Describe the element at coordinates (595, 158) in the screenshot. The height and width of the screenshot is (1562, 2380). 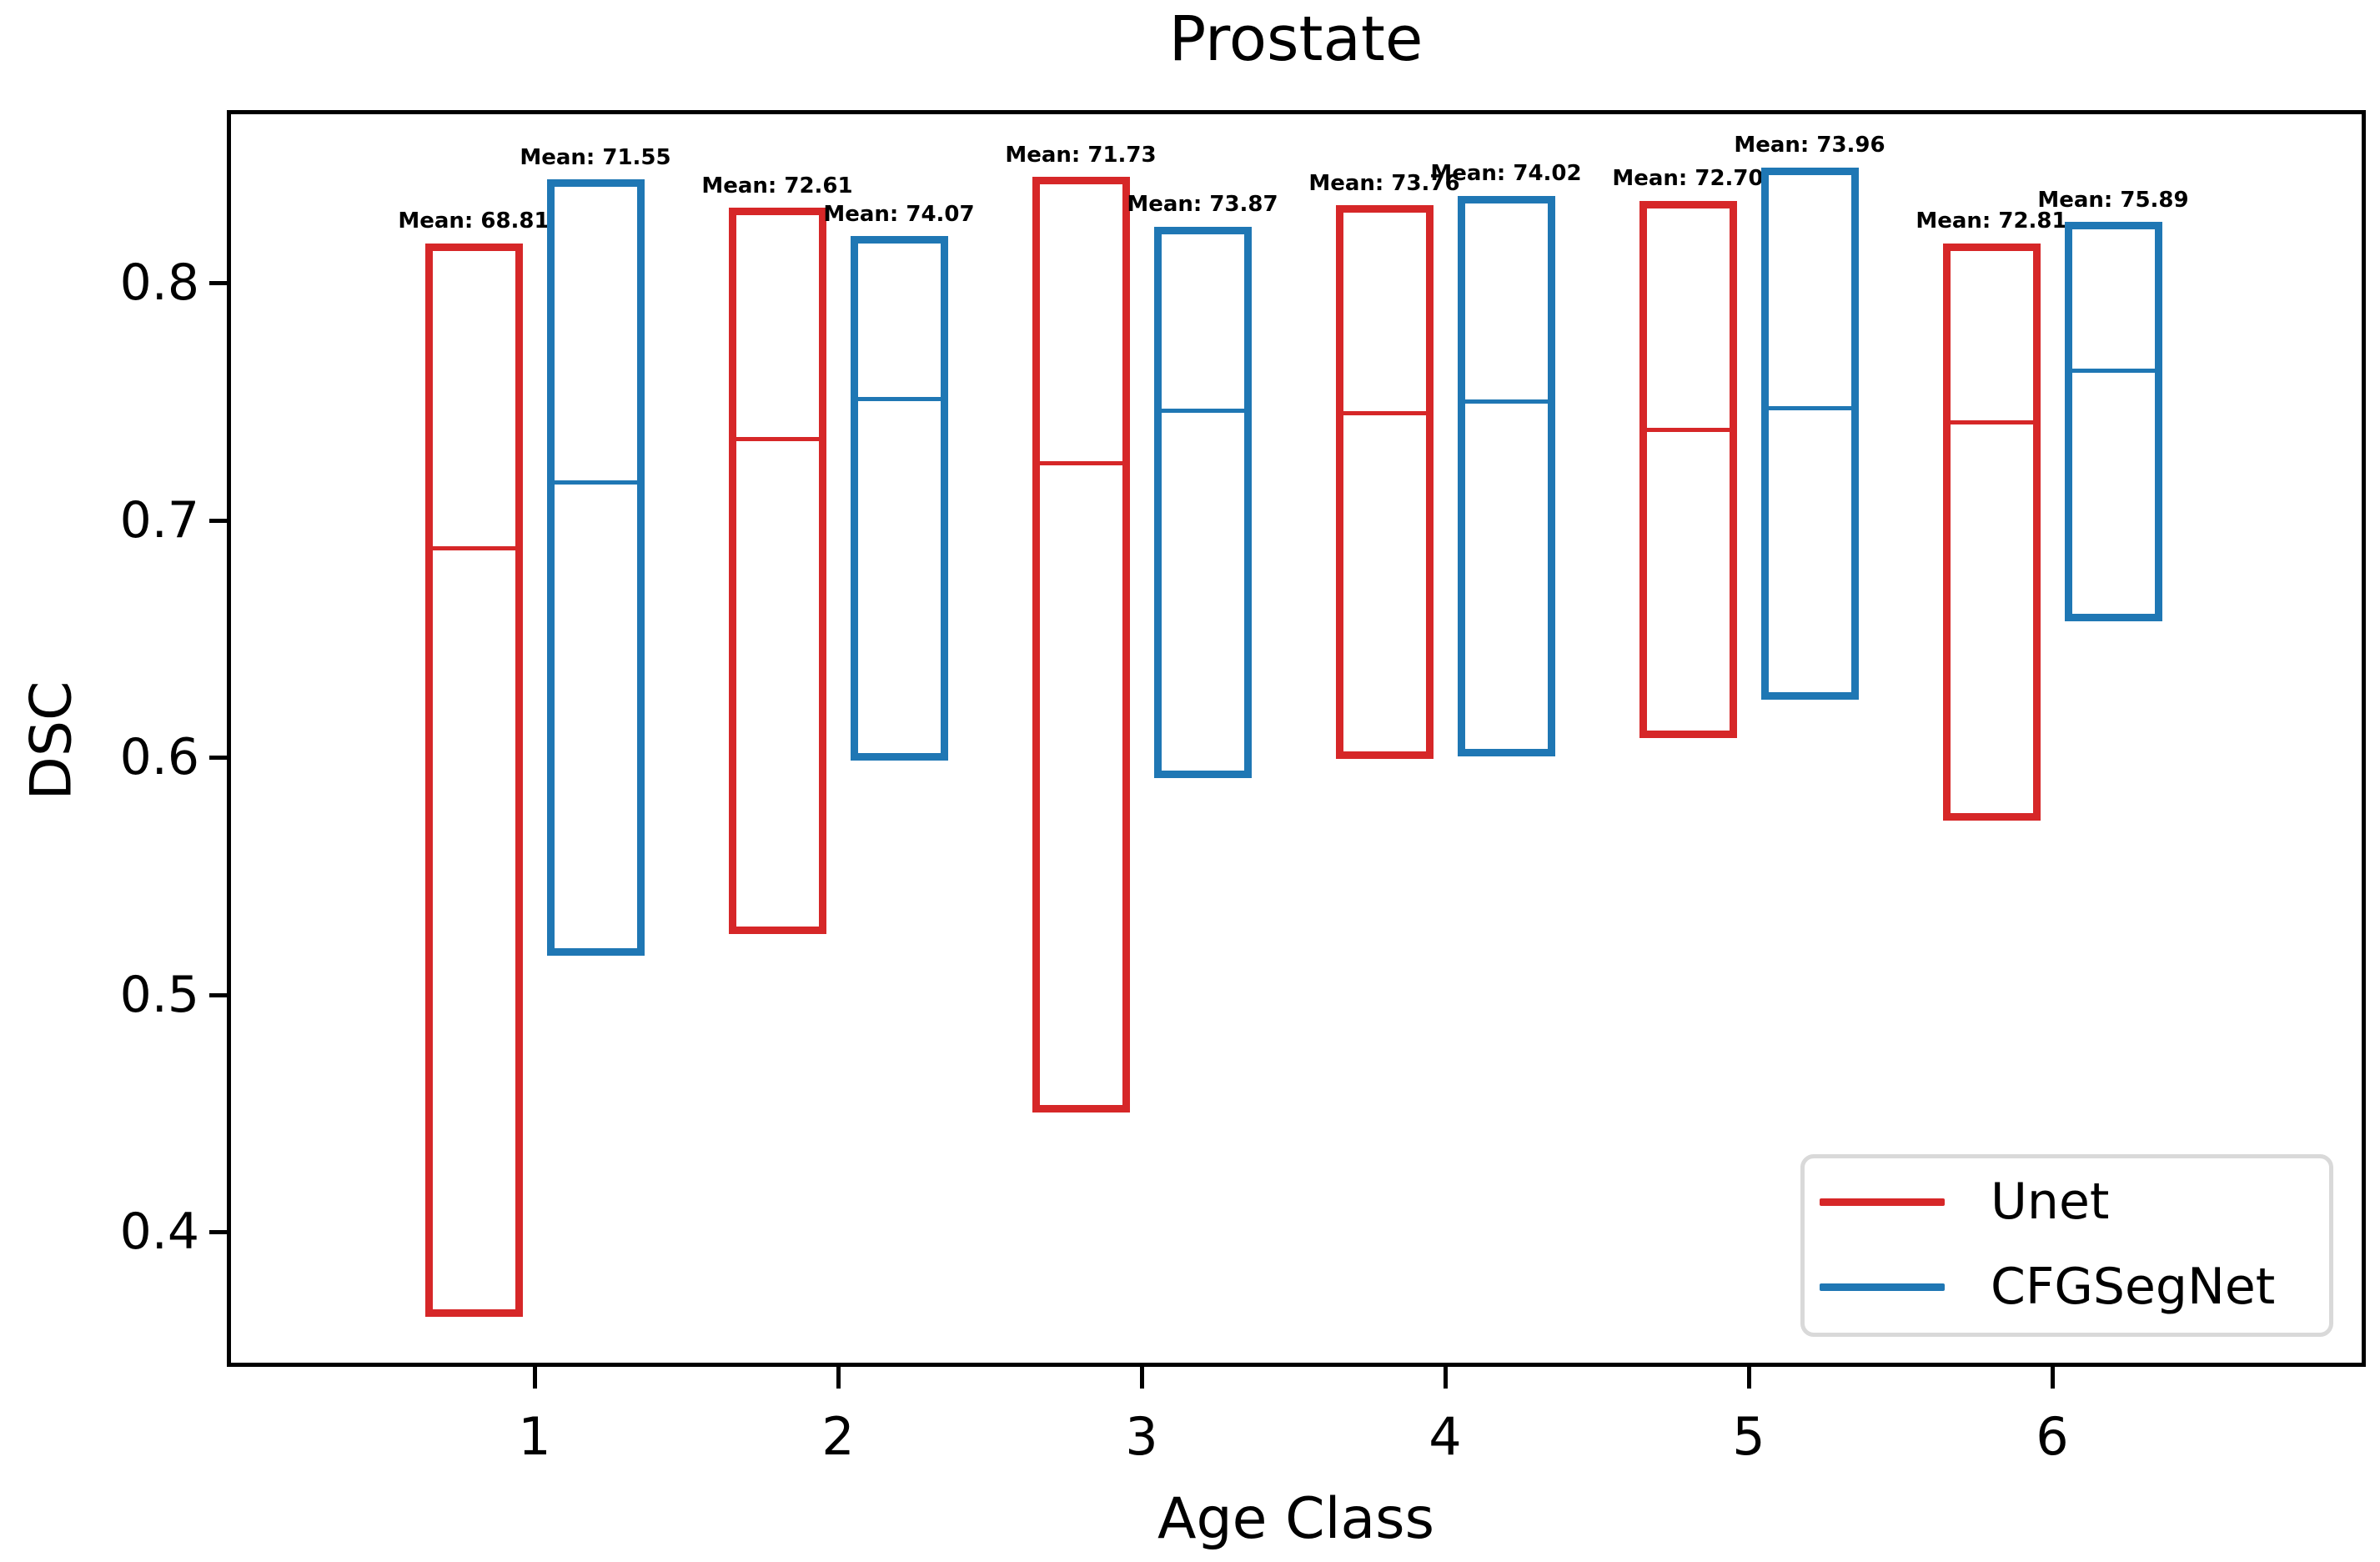
I see `mean-annotation-cfgsegnet: Mean: 71.55` at that location.